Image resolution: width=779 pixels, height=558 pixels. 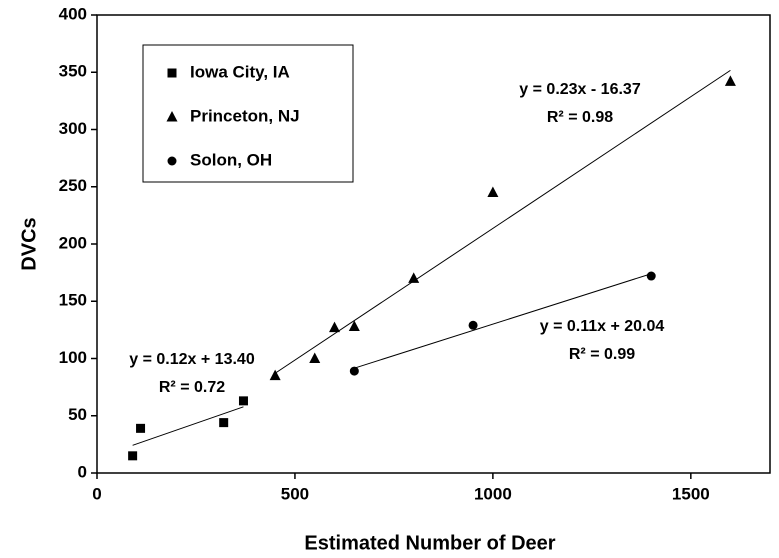 What do you see at coordinates (580, 89) in the screenshot?
I see `trendline-equation: y = 0.23x - 16.37` at bounding box center [580, 89].